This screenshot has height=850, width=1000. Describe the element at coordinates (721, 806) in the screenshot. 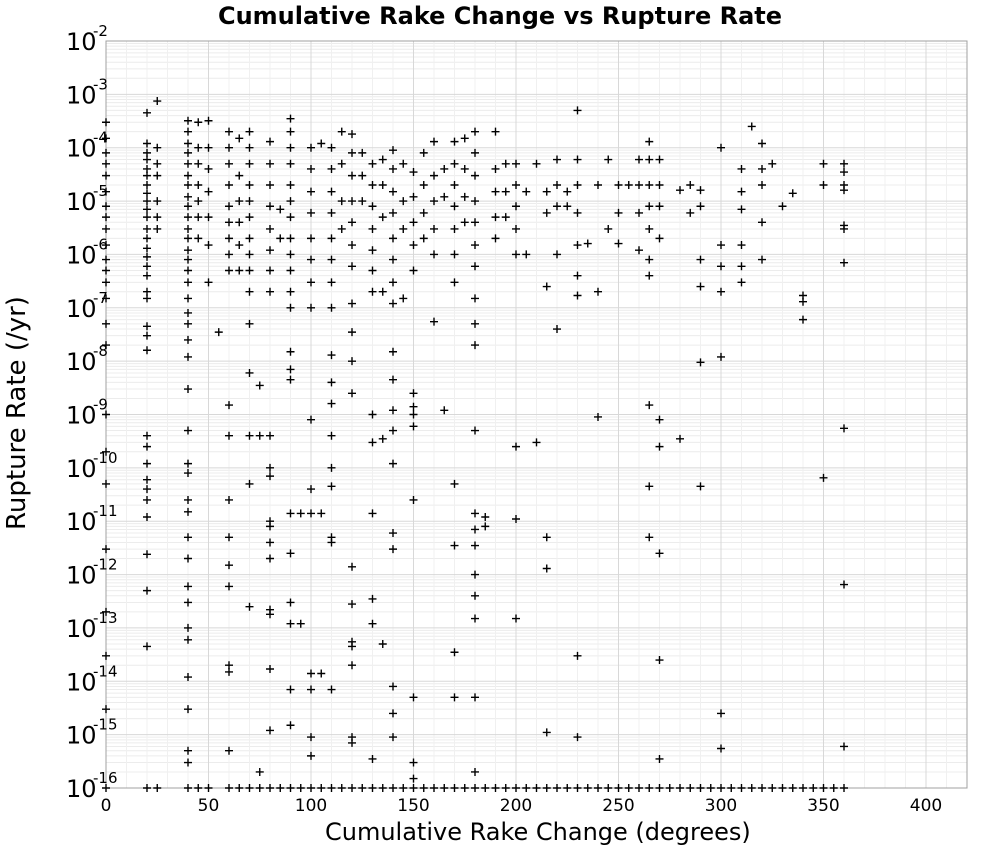

I see `x-tick-label: 300` at that location.